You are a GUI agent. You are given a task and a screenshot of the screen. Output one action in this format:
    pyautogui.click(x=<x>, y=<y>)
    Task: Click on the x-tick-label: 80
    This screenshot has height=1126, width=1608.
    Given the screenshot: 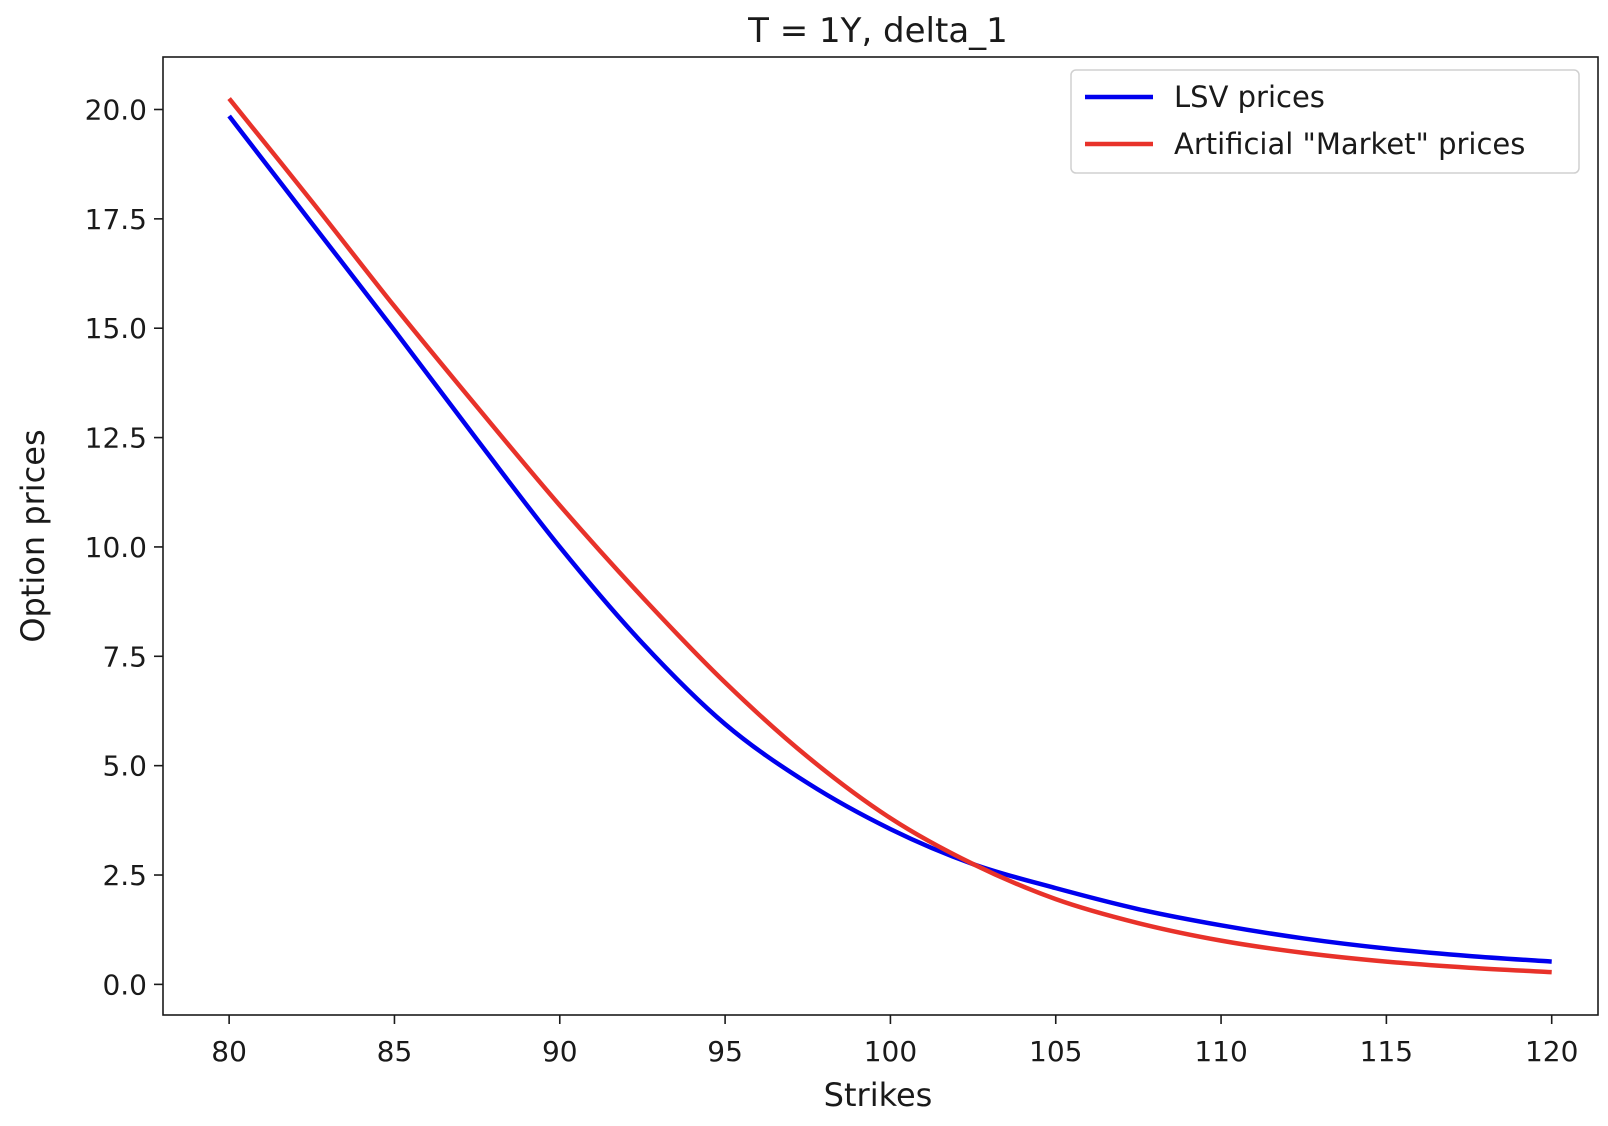 What is the action you would take?
    pyautogui.click(x=229, y=1051)
    